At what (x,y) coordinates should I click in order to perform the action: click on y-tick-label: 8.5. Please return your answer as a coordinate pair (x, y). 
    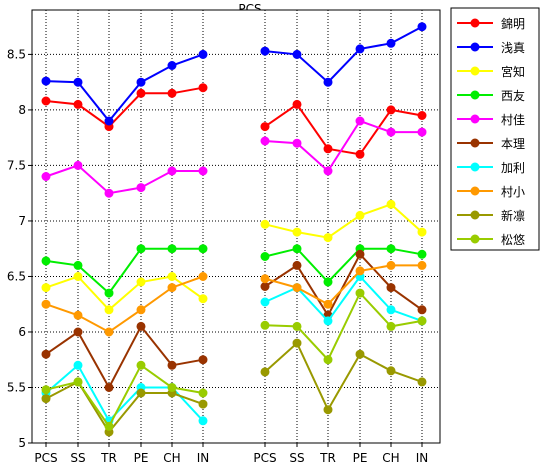
    Looking at the image, I should click on (16, 54).